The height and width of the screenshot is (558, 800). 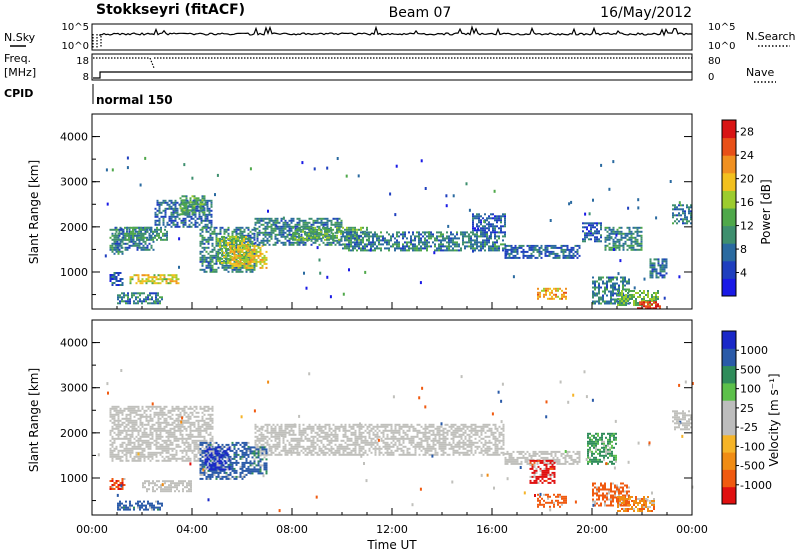 What do you see at coordinates (134, 100) in the screenshot?
I see `cpid-value: normal 150` at bounding box center [134, 100].